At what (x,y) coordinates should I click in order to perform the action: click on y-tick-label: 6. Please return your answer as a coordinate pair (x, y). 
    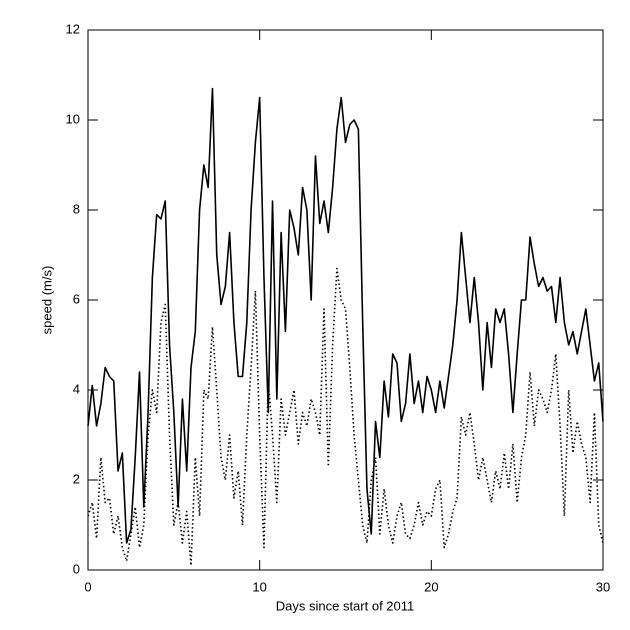
    Looking at the image, I should click on (76, 298).